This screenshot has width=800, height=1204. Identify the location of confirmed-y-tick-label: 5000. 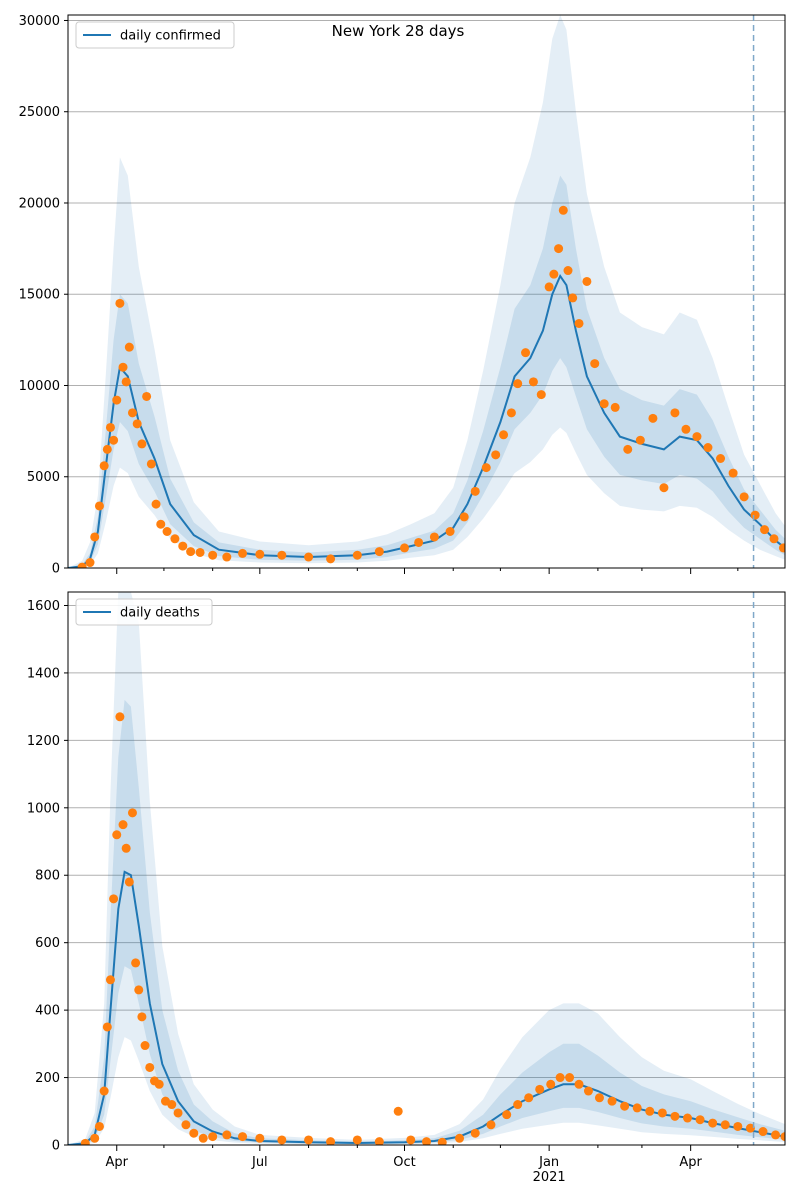
(43, 477).